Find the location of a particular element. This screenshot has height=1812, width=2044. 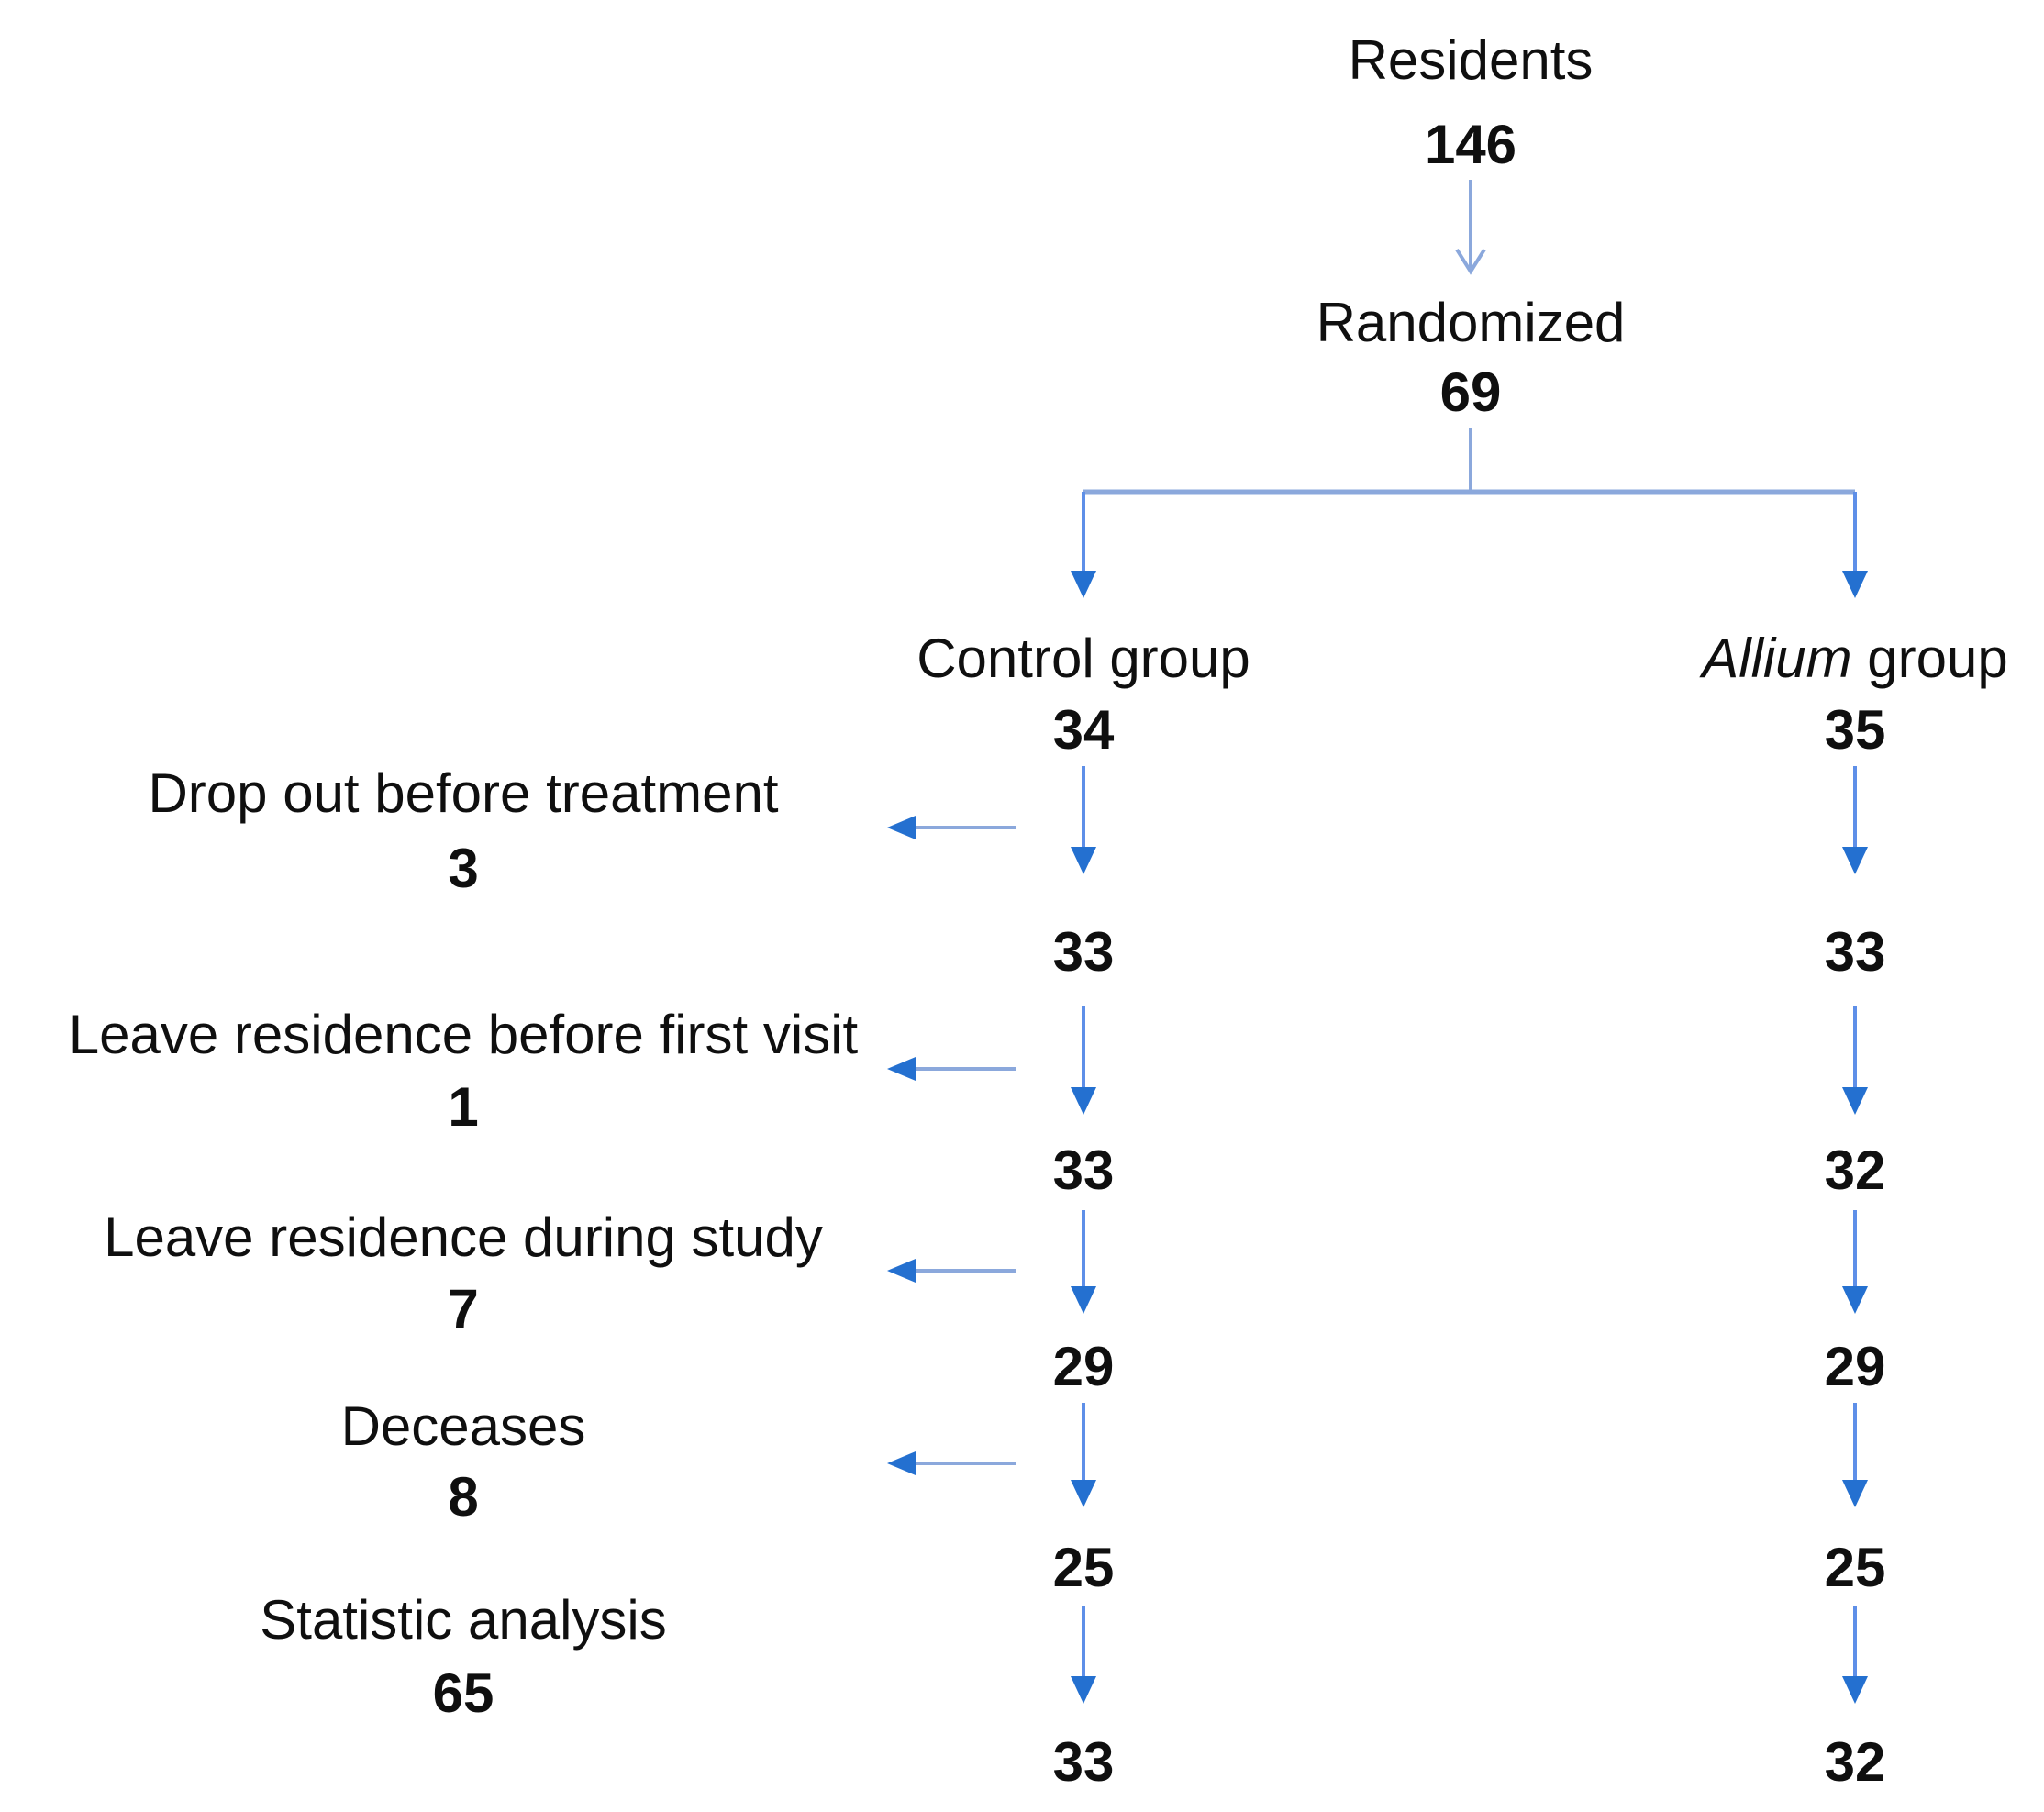

control-arrow-2-head-icon is located at coordinates (1084, 1101).